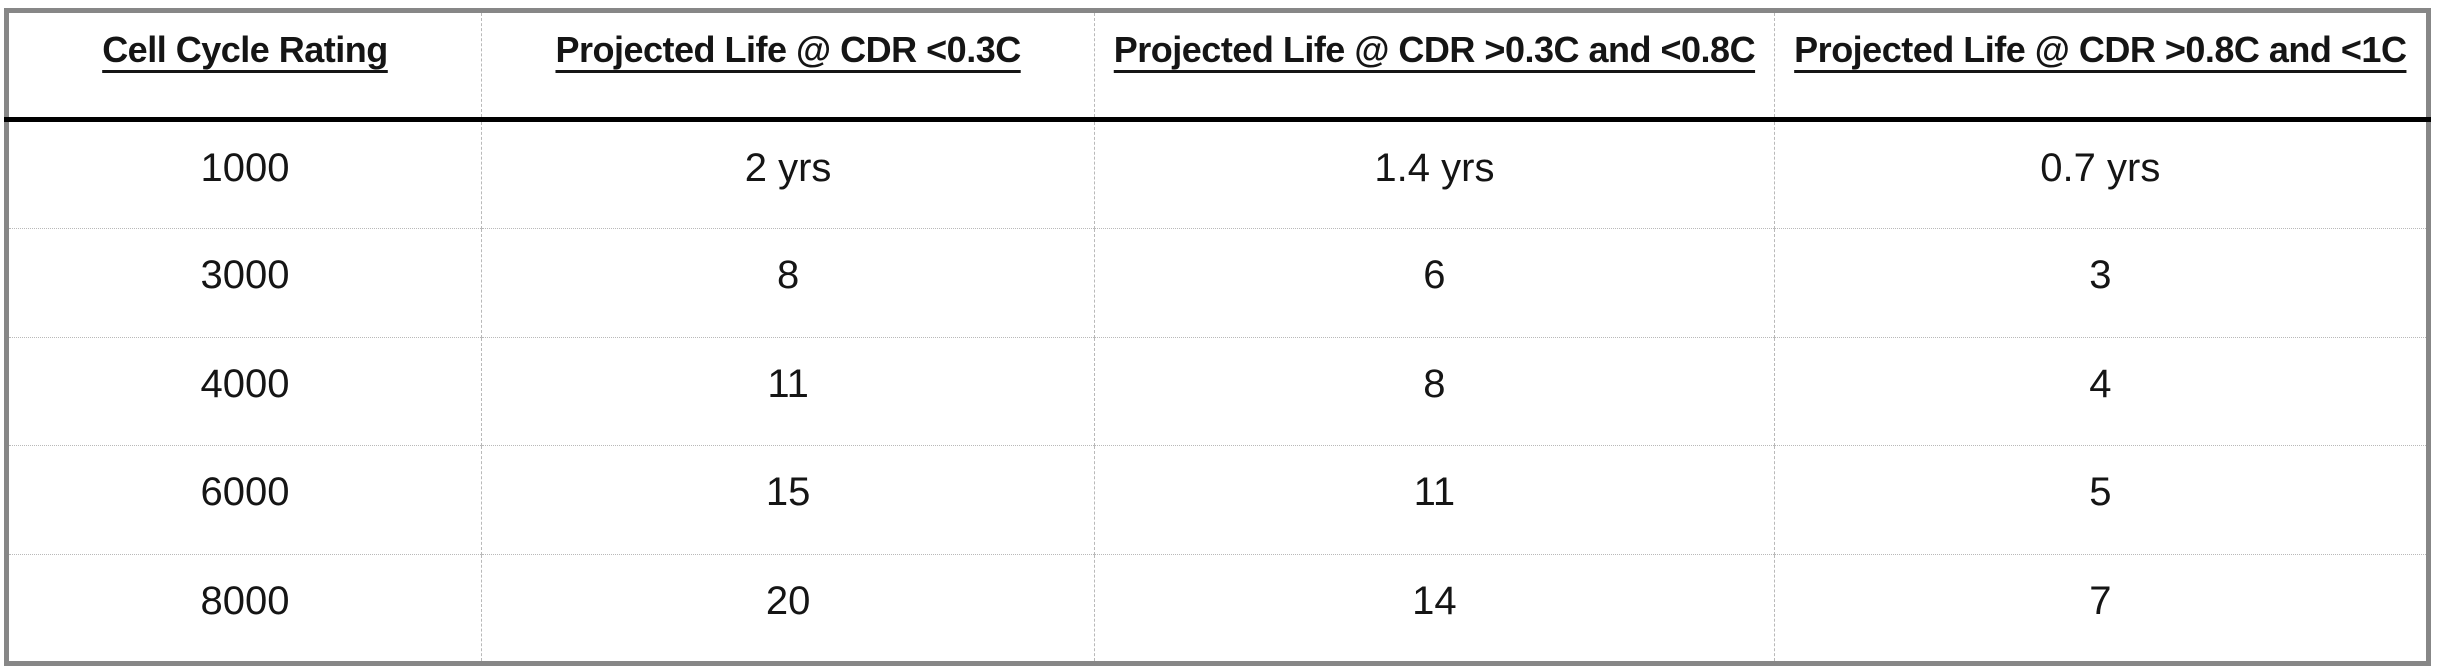 This screenshot has height=672, width=2439. I want to click on column-header-cell-cycle-rating: Cell Cycle Rating, so click(244, 66).